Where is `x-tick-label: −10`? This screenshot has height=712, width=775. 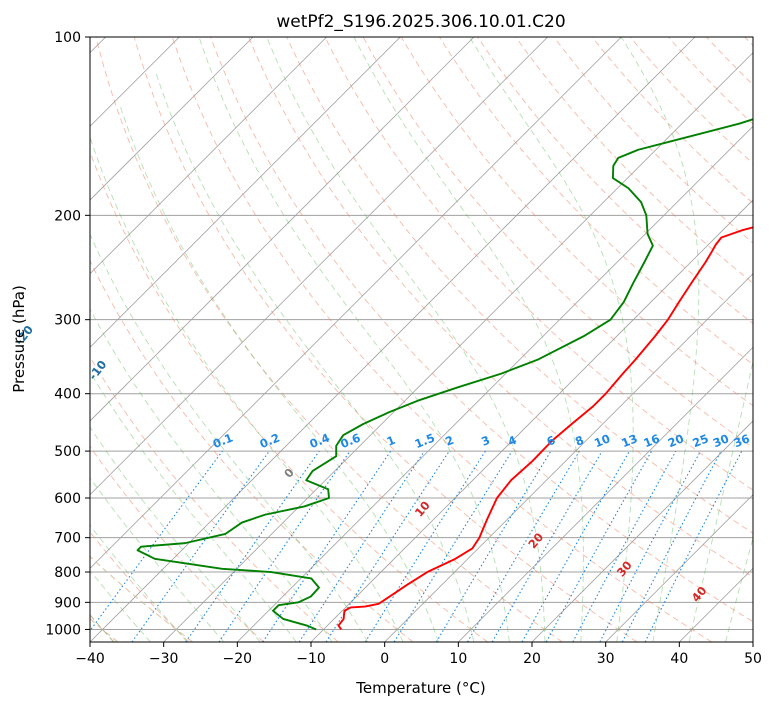 x-tick-label: −10 is located at coordinates (311, 659).